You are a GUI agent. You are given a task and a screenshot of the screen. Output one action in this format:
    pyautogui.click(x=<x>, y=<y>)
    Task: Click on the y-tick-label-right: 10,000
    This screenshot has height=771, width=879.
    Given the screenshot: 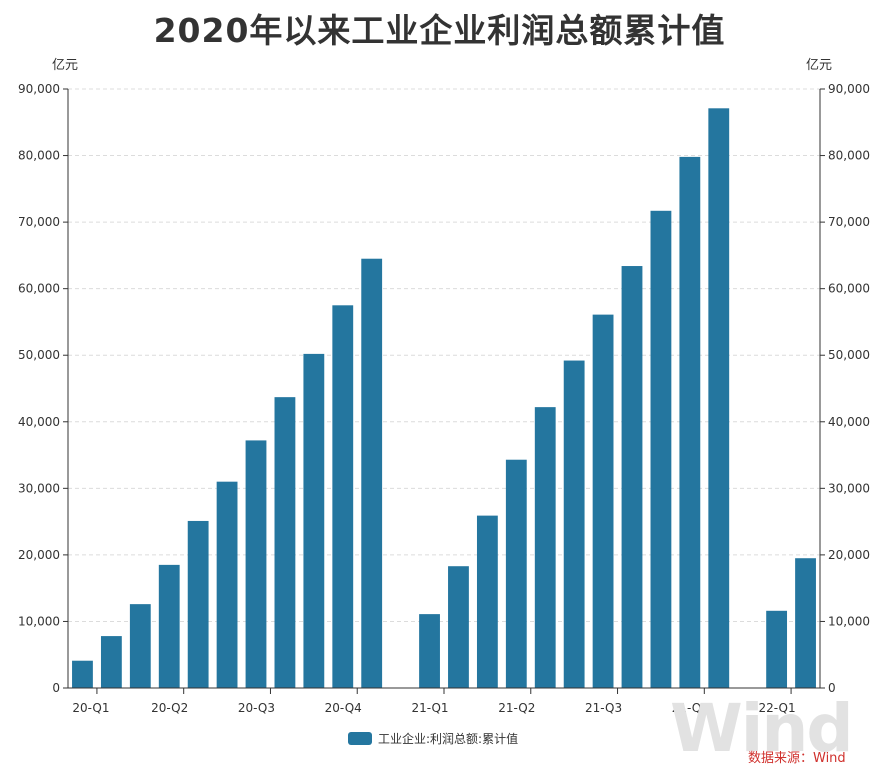 What is the action you would take?
    pyautogui.click(x=849, y=621)
    